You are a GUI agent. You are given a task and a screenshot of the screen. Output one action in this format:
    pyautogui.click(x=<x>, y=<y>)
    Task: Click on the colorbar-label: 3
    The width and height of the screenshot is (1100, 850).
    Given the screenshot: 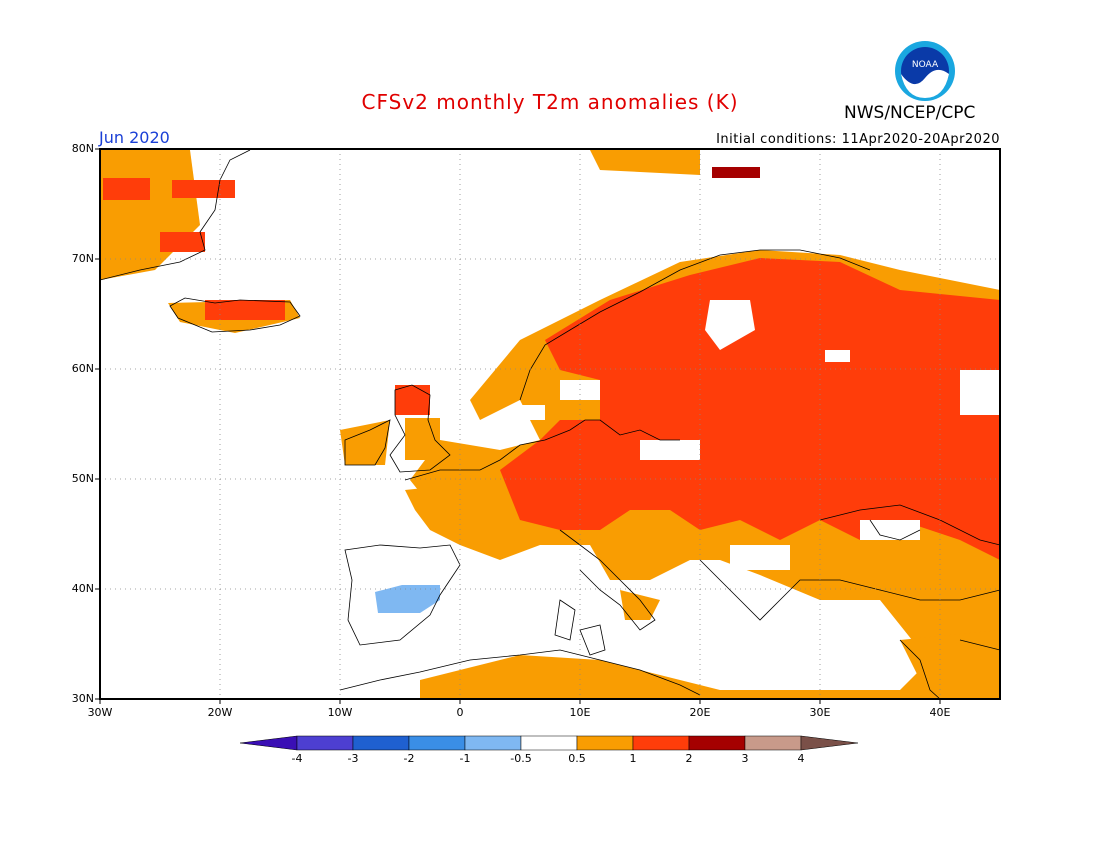 What is the action you would take?
    pyautogui.click(x=745, y=758)
    